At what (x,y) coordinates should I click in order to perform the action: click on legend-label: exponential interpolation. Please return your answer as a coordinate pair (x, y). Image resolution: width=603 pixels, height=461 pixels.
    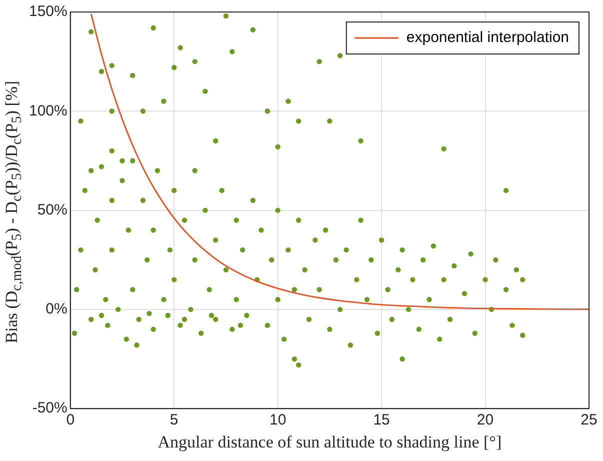
    Looking at the image, I should click on (488, 37).